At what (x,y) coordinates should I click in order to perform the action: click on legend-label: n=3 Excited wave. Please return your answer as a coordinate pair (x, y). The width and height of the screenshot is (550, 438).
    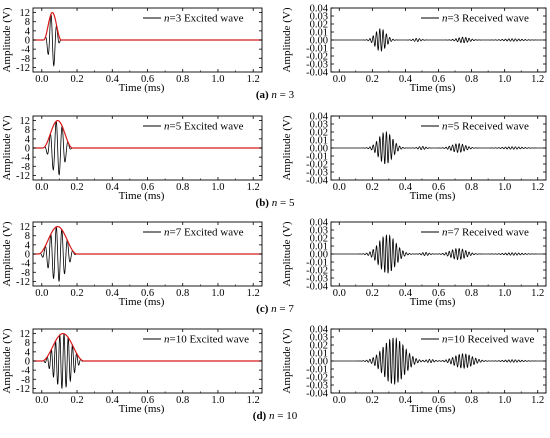
    Looking at the image, I should click on (204, 19).